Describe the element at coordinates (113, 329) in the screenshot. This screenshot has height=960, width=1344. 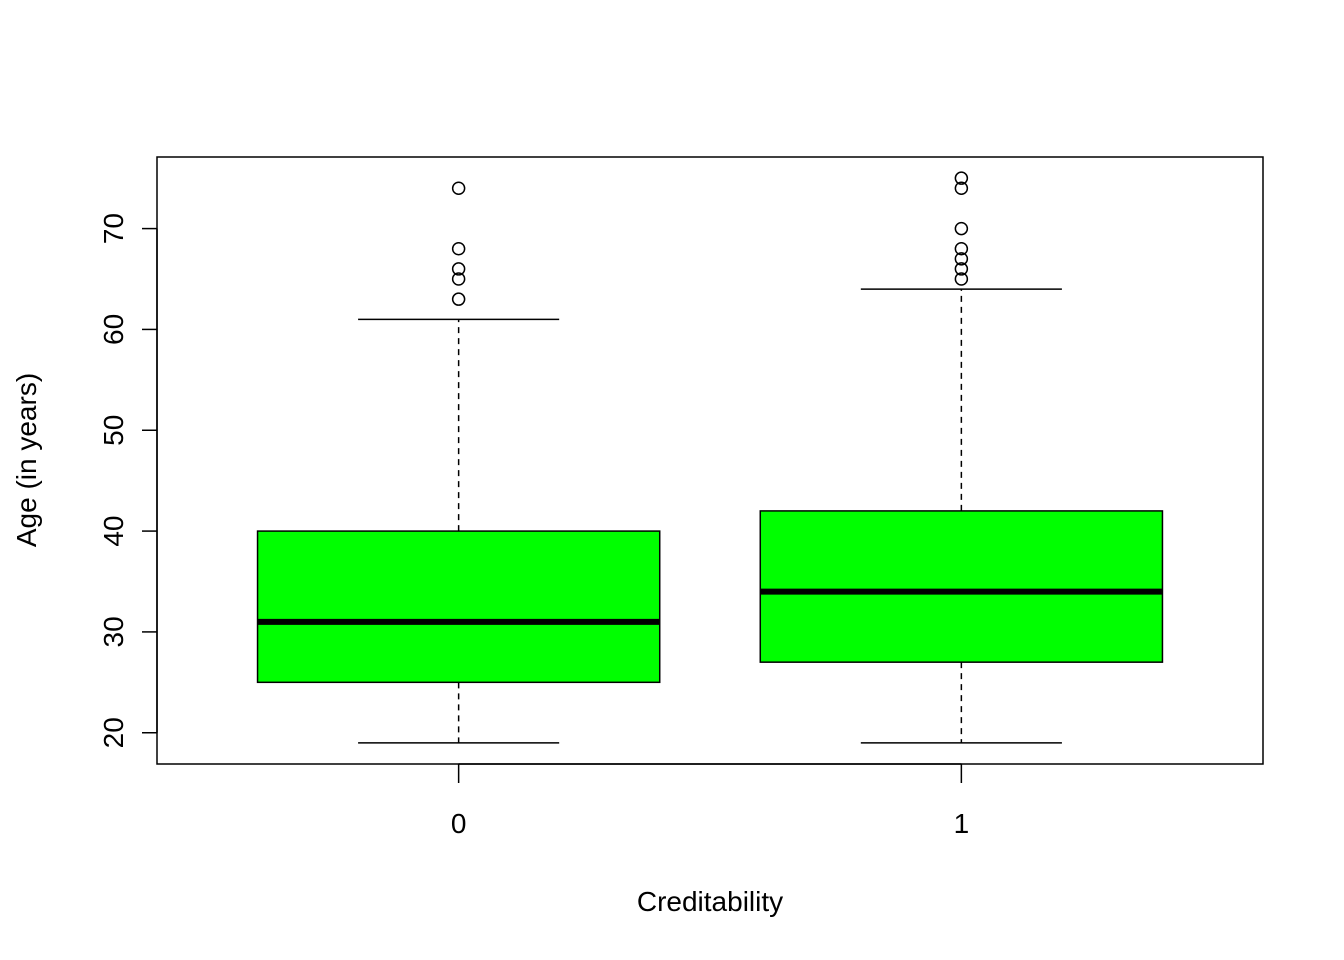
I see `y-tick-label: 60` at that location.